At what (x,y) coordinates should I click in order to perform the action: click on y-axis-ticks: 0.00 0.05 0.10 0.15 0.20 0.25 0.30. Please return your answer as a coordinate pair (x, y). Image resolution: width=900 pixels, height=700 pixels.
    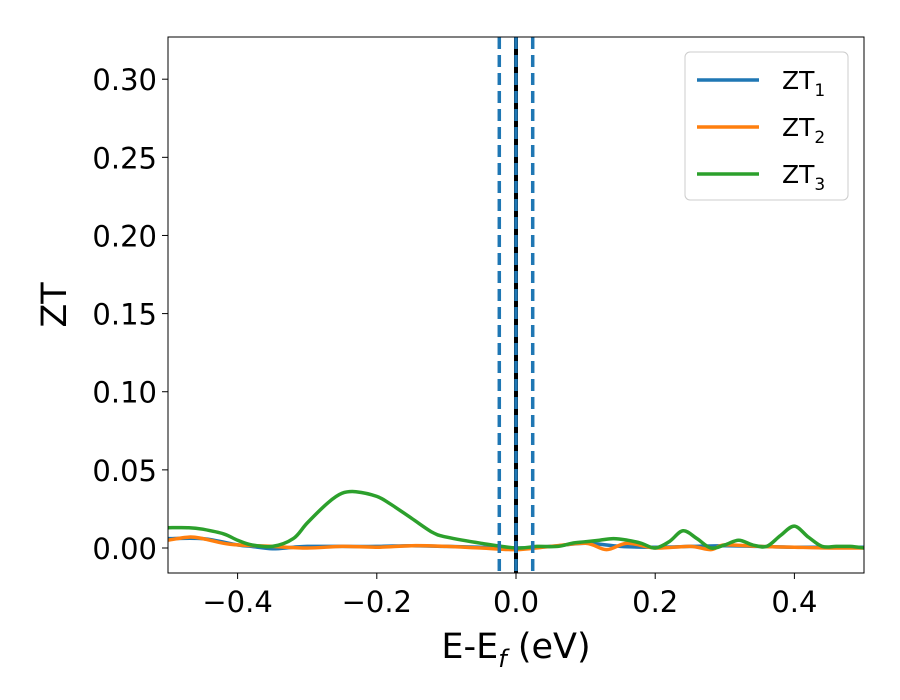
    Looking at the image, I should click on (130, 314).